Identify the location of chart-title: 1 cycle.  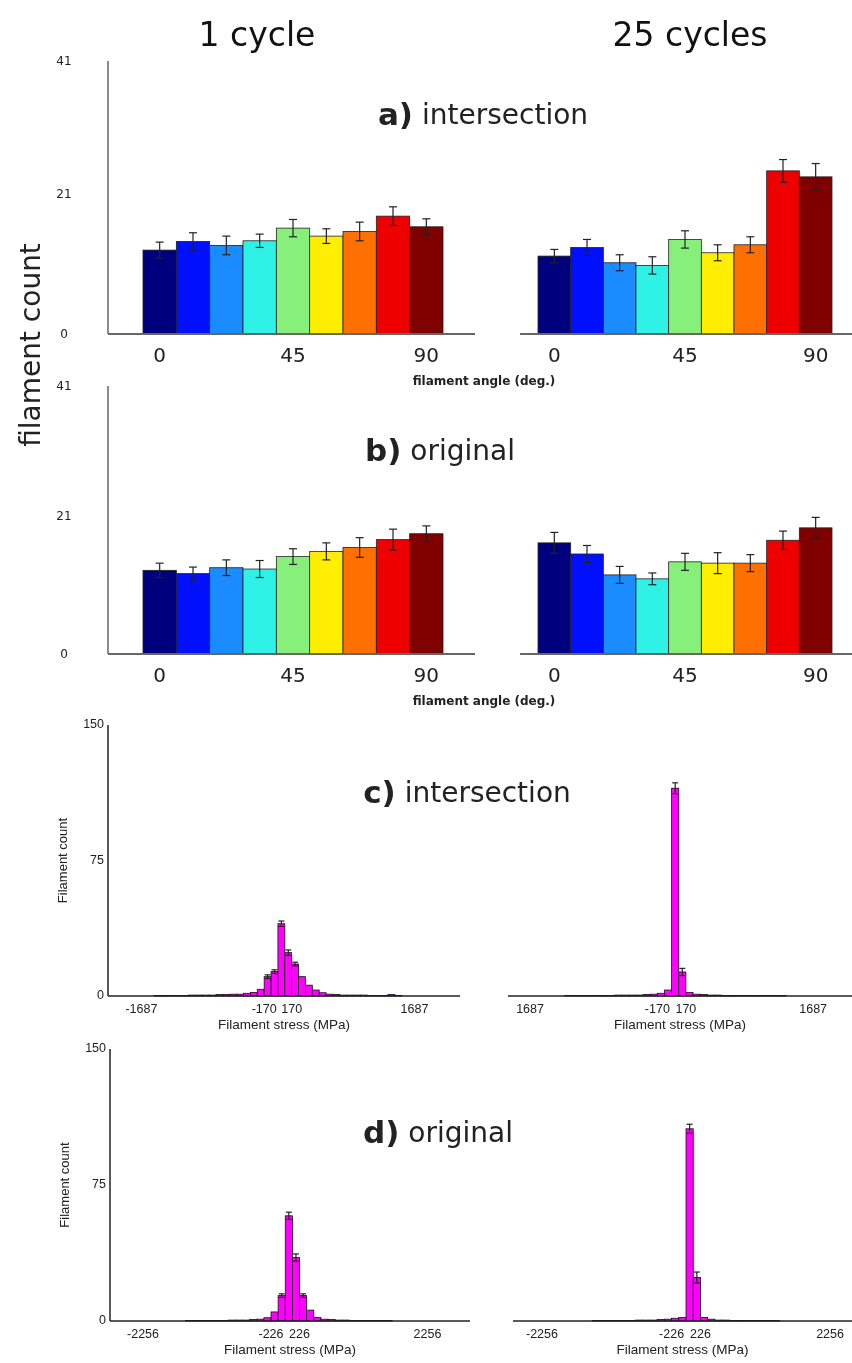
(257, 34).